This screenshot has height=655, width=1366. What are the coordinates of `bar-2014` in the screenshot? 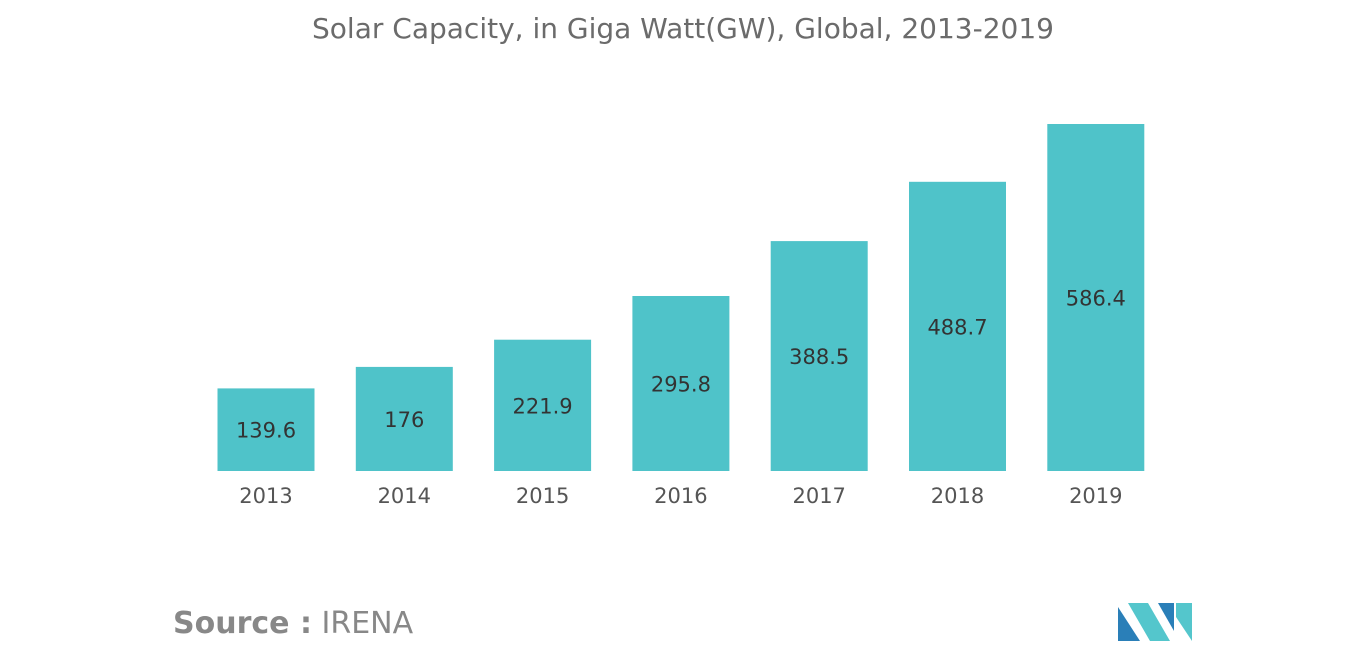 It's located at (404, 418).